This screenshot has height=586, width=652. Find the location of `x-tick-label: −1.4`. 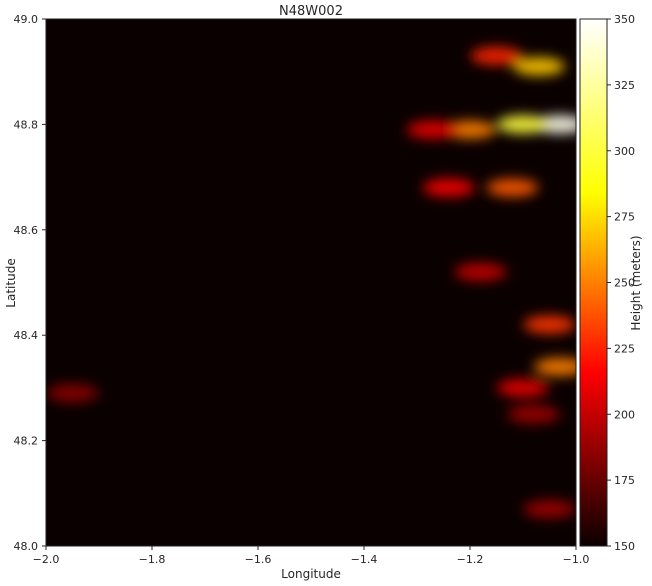

x-tick-label: −1.4 is located at coordinates (364, 559).